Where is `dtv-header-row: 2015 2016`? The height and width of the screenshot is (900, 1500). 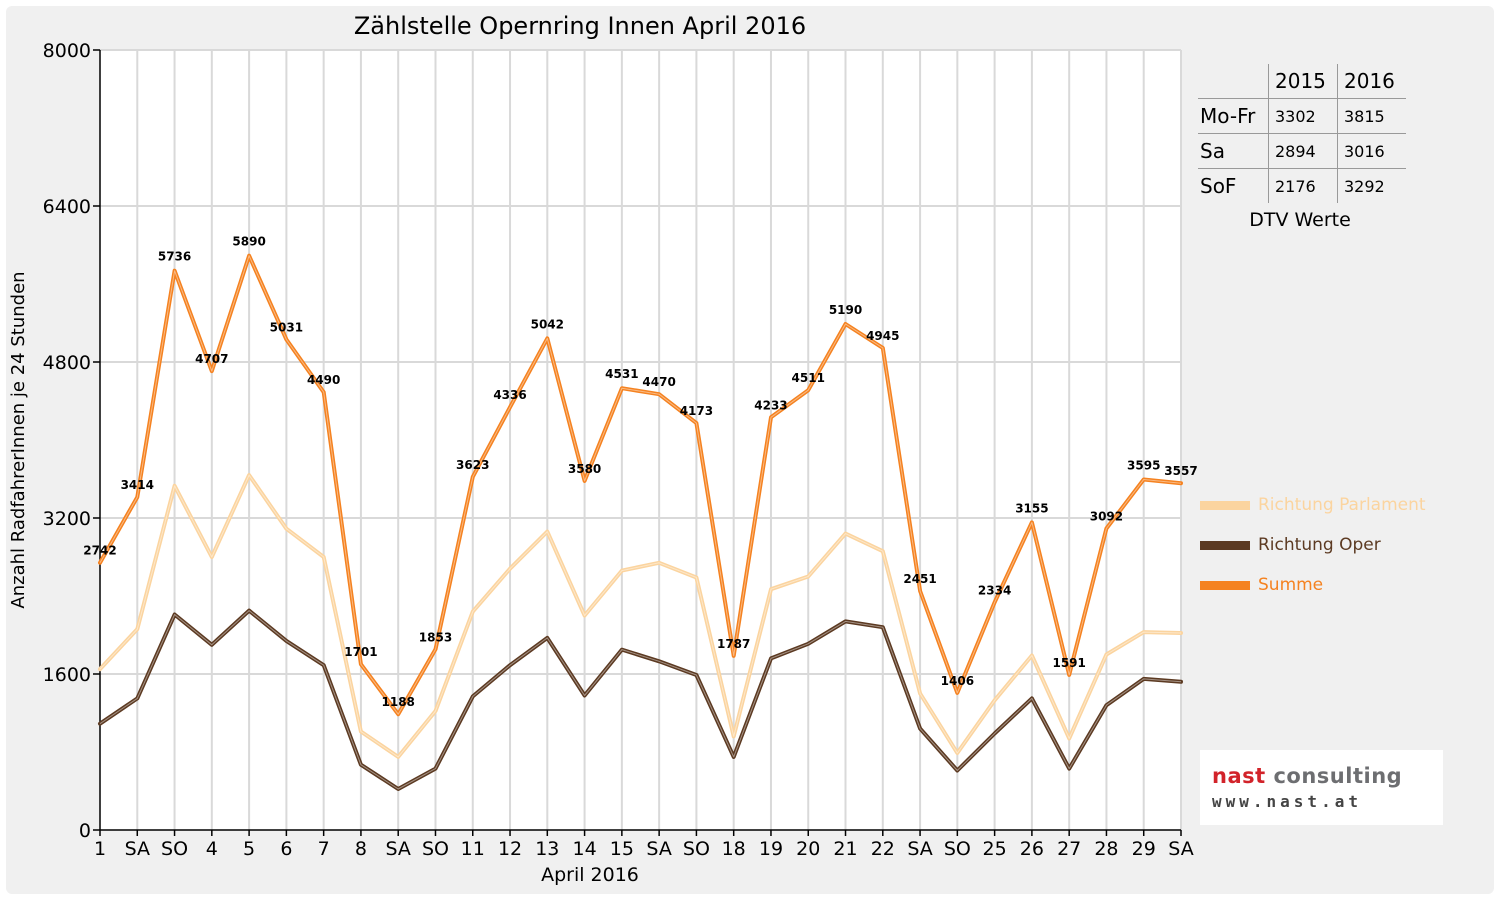 dtv-header-row: 2015 2016 is located at coordinates (1302, 81).